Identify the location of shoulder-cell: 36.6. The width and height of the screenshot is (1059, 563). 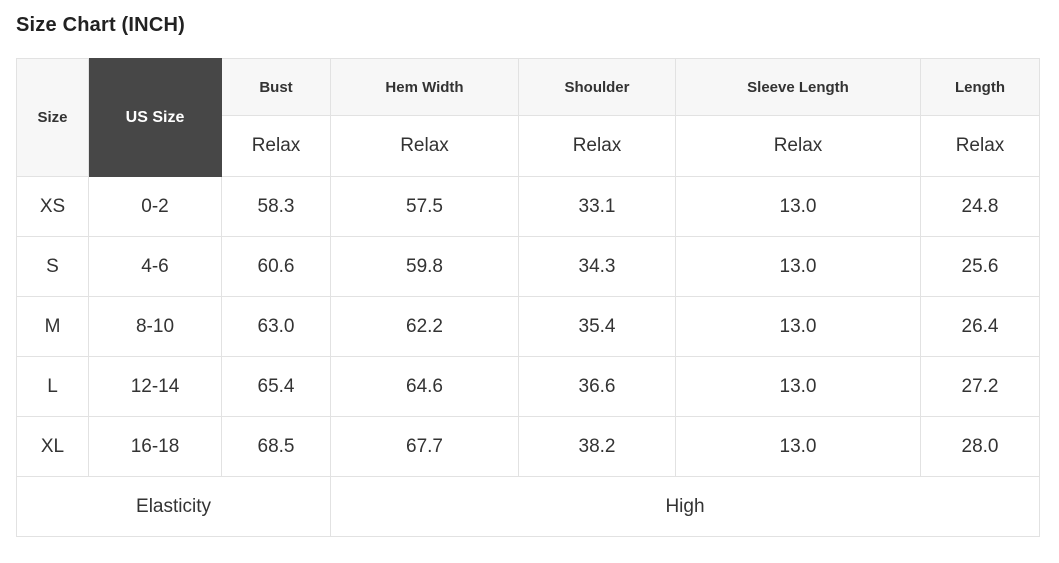
(597, 386).